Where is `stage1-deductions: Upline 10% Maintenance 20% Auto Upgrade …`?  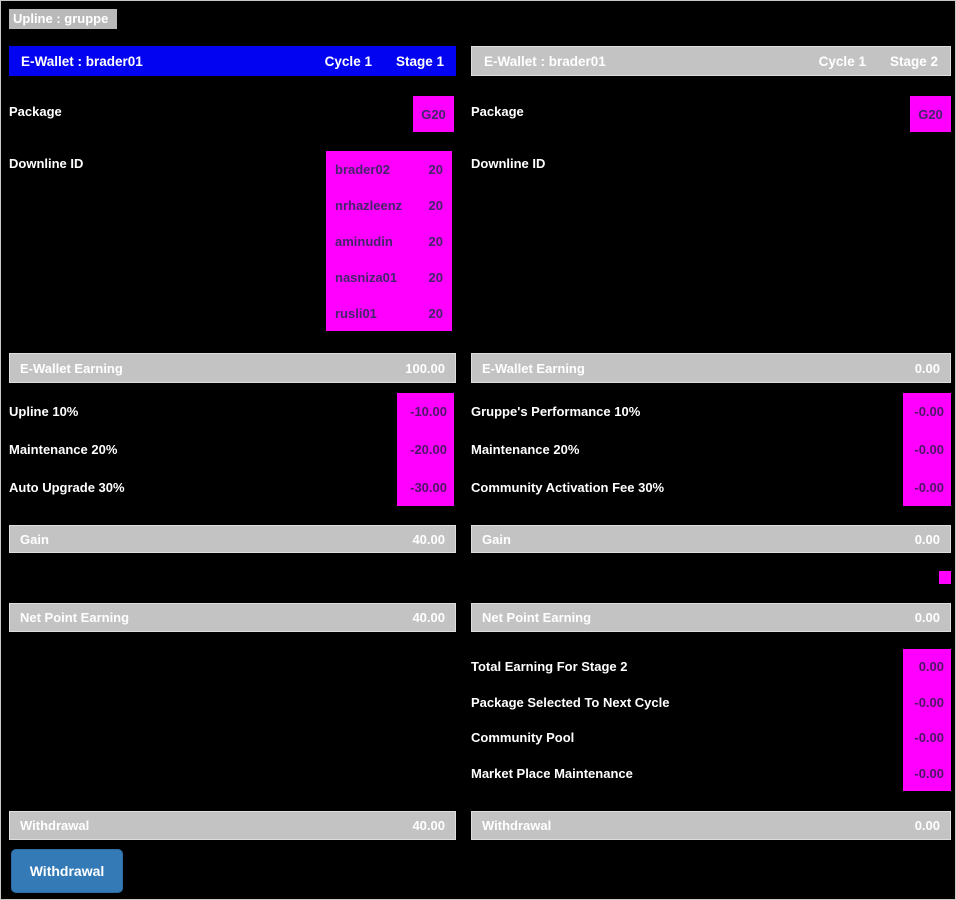 stage1-deductions: Upline 10% Maintenance 20% Auto Upgrade … is located at coordinates (232, 449).